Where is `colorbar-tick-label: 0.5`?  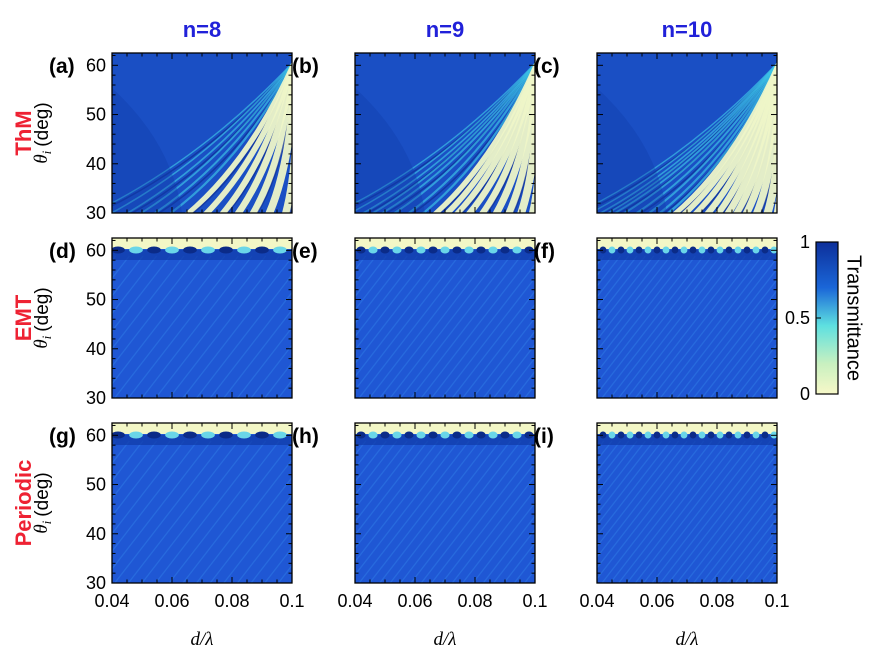
colorbar-tick-label: 0.5 is located at coordinates (797, 318).